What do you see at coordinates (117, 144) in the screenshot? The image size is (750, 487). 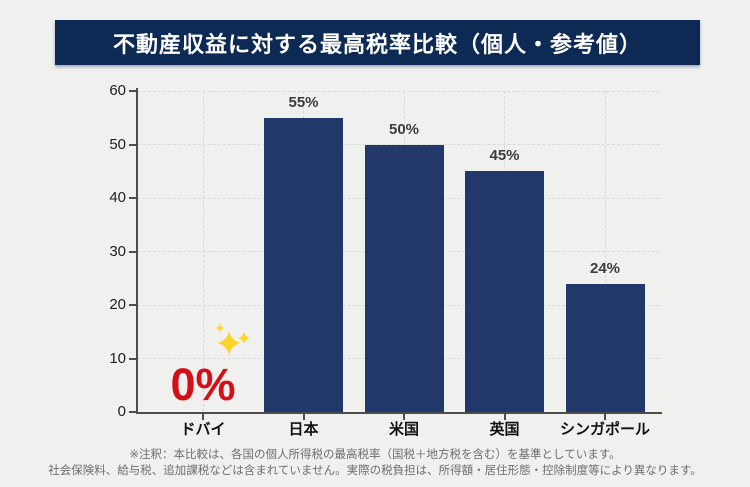 I see `y-axis-label: 50` at bounding box center [117, 144].